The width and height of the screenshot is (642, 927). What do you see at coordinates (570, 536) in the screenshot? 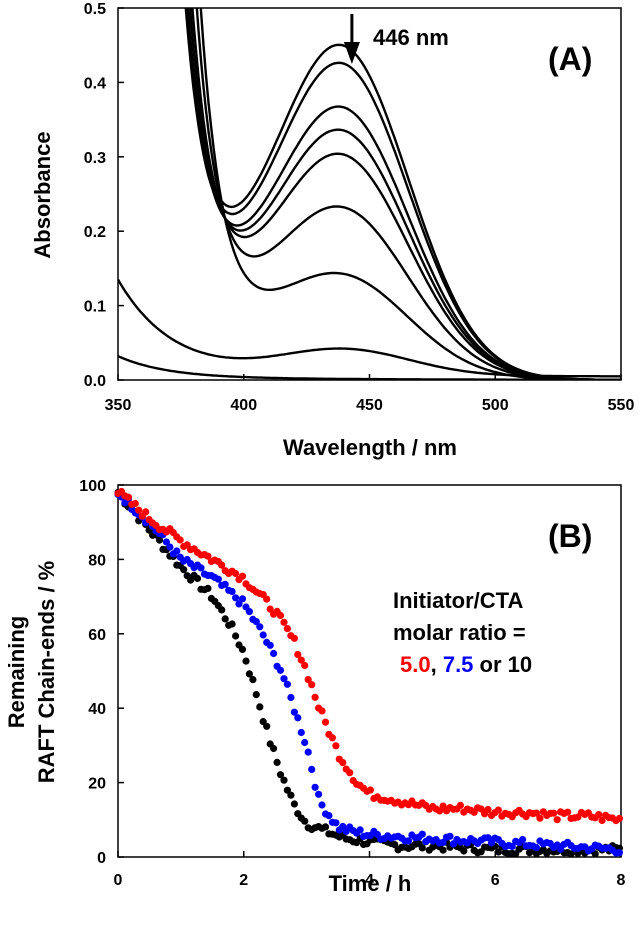
I see `panel-b-label: (B)` at bounding box center [570, 536].